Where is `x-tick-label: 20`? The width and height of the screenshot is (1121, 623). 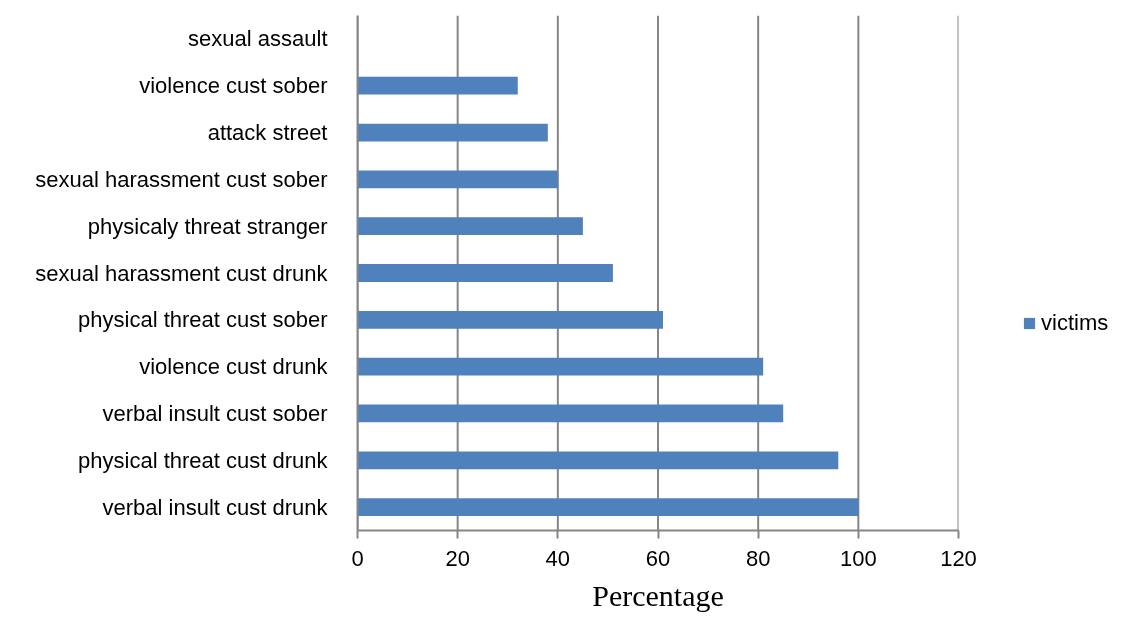
x-tick-label: 20 is located at coordinates (457, 558).